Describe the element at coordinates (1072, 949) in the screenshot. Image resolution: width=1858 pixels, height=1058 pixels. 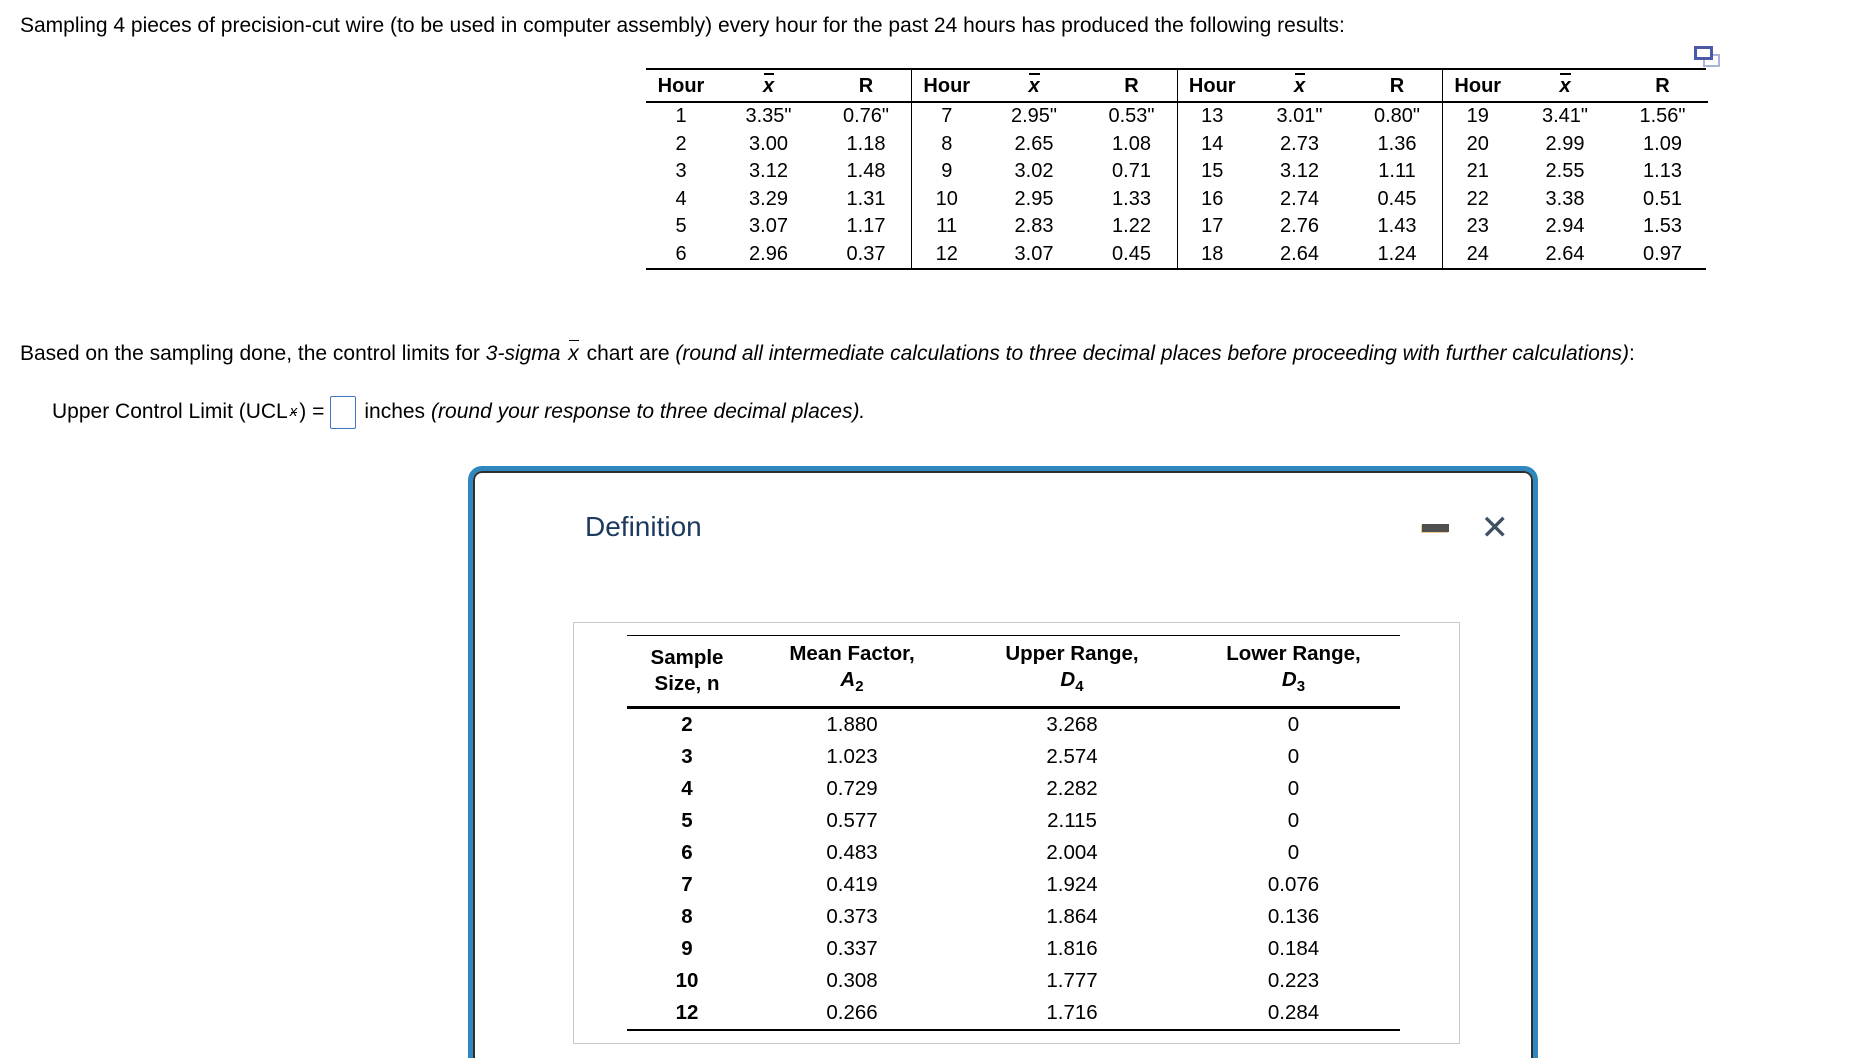
I see `def-cell: 1.816` at that location.